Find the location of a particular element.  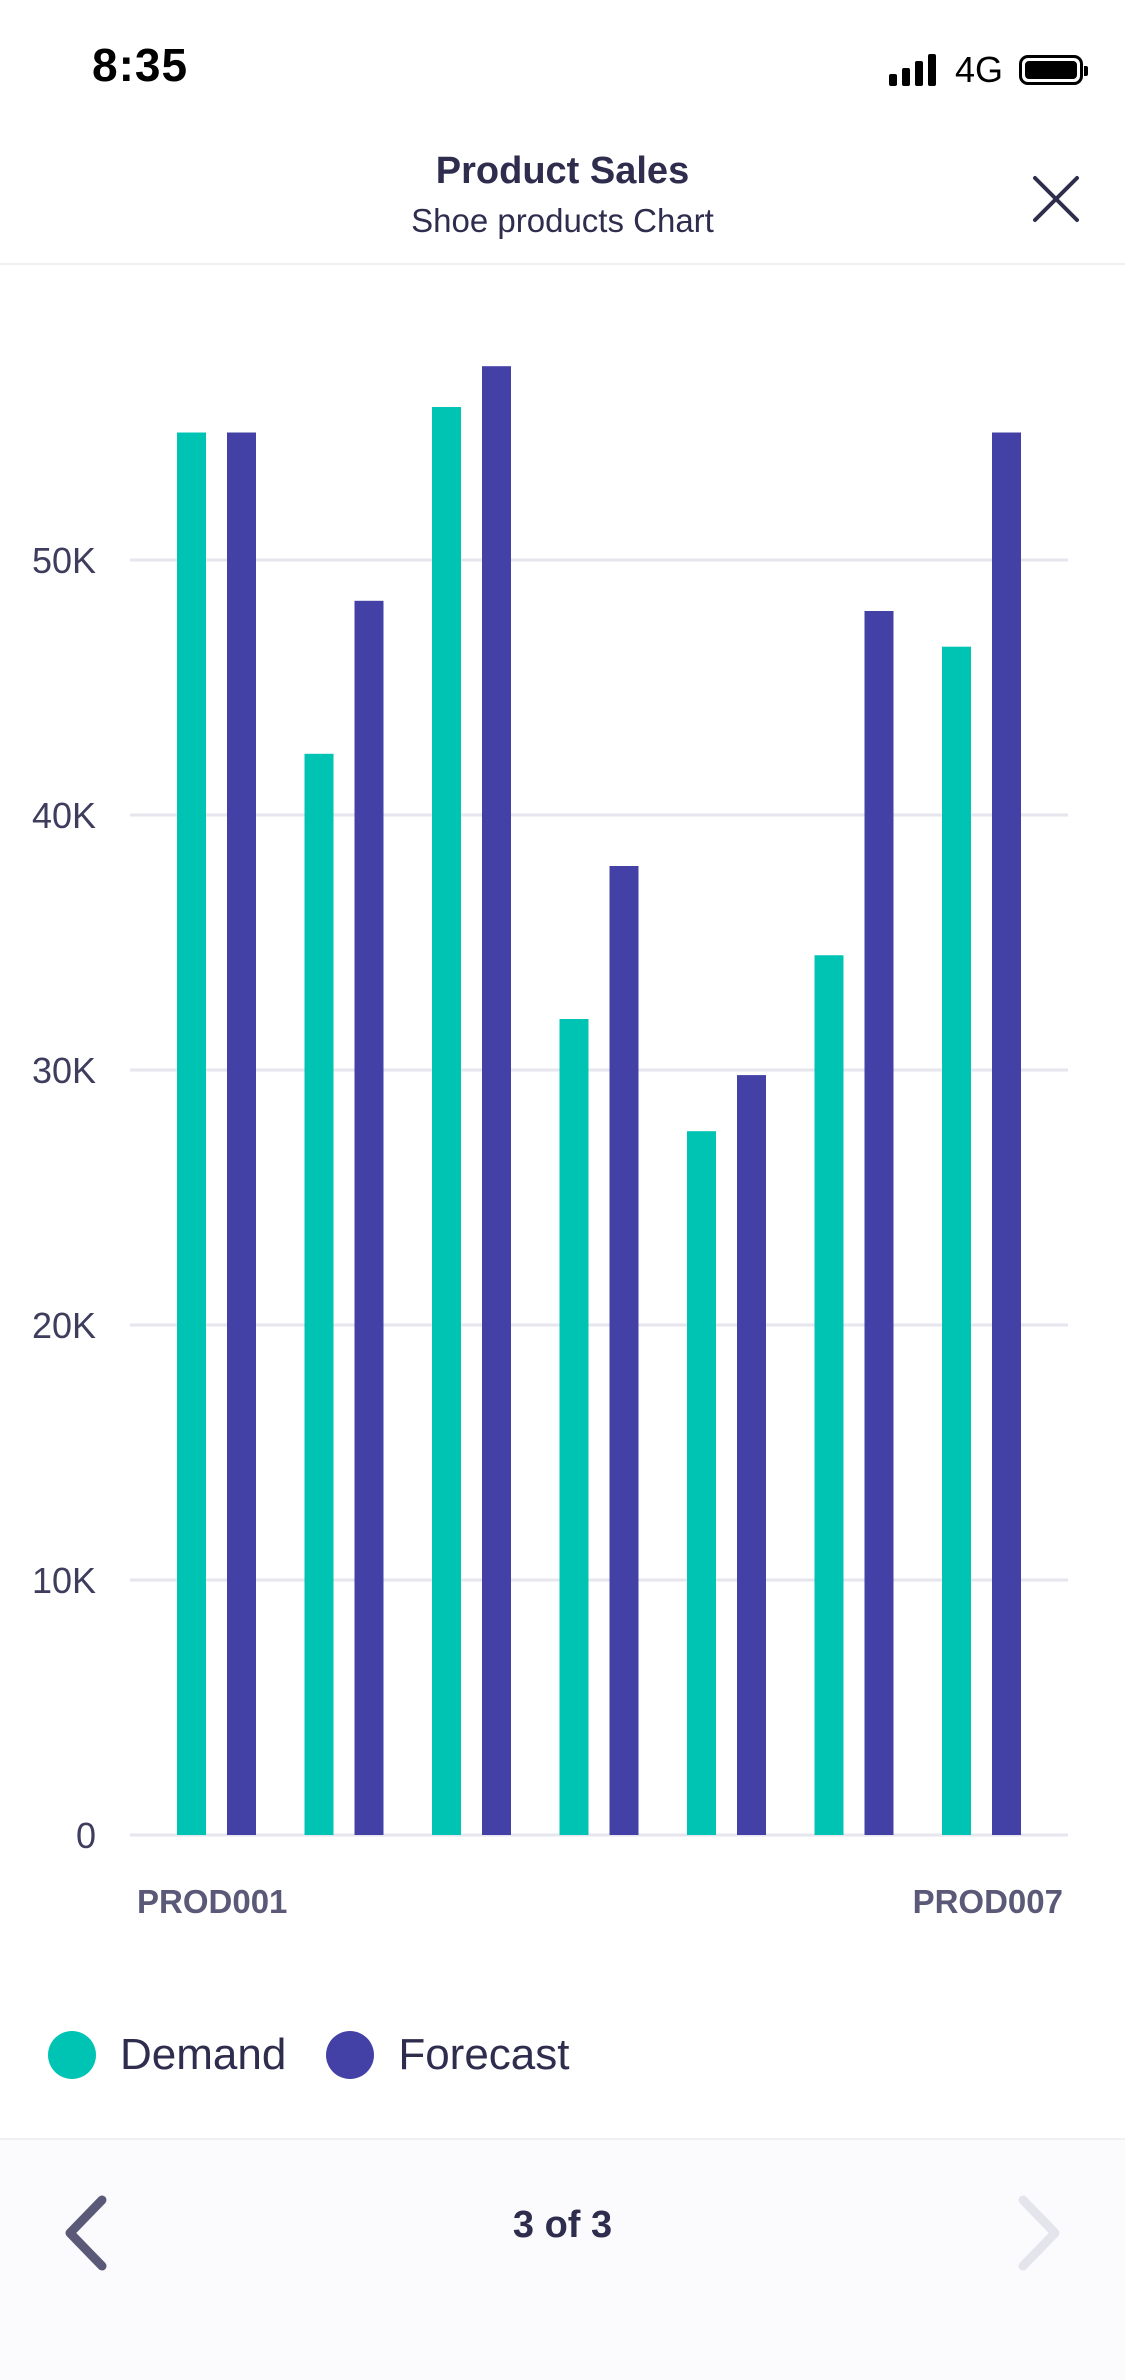

close-button is located at coordinates (1056, 199).